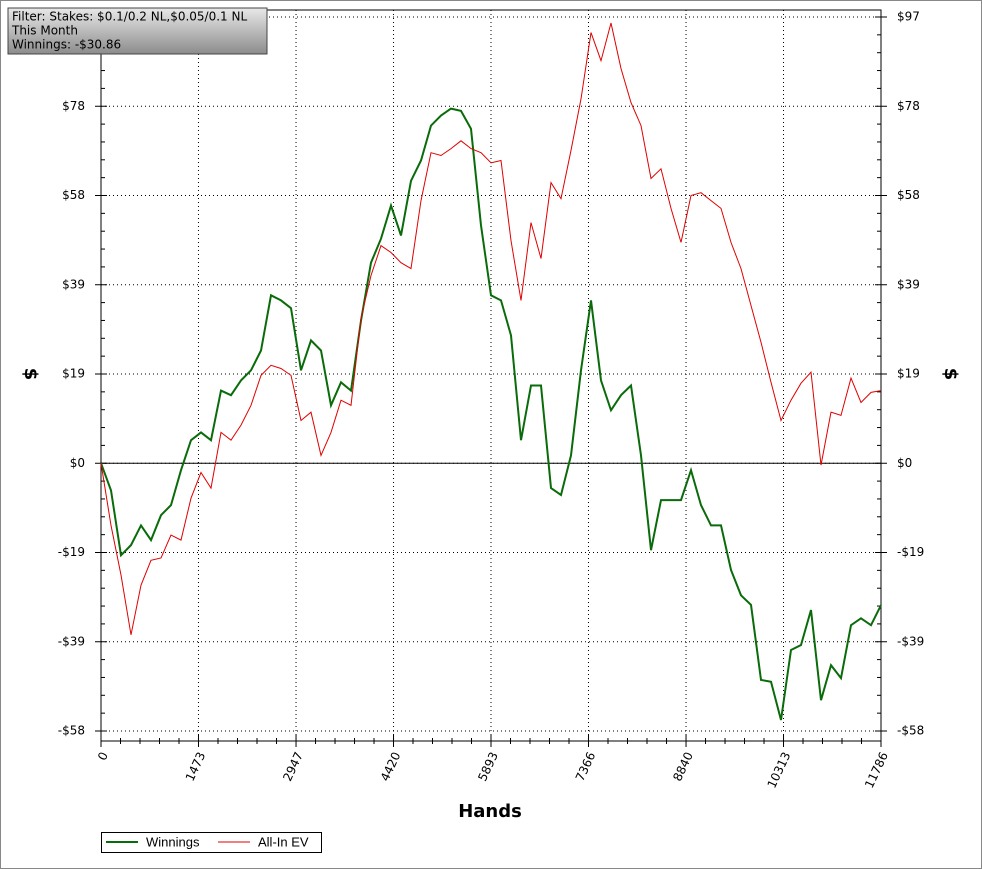  I want to click on y-tick-label: $58, so click(73, 195).